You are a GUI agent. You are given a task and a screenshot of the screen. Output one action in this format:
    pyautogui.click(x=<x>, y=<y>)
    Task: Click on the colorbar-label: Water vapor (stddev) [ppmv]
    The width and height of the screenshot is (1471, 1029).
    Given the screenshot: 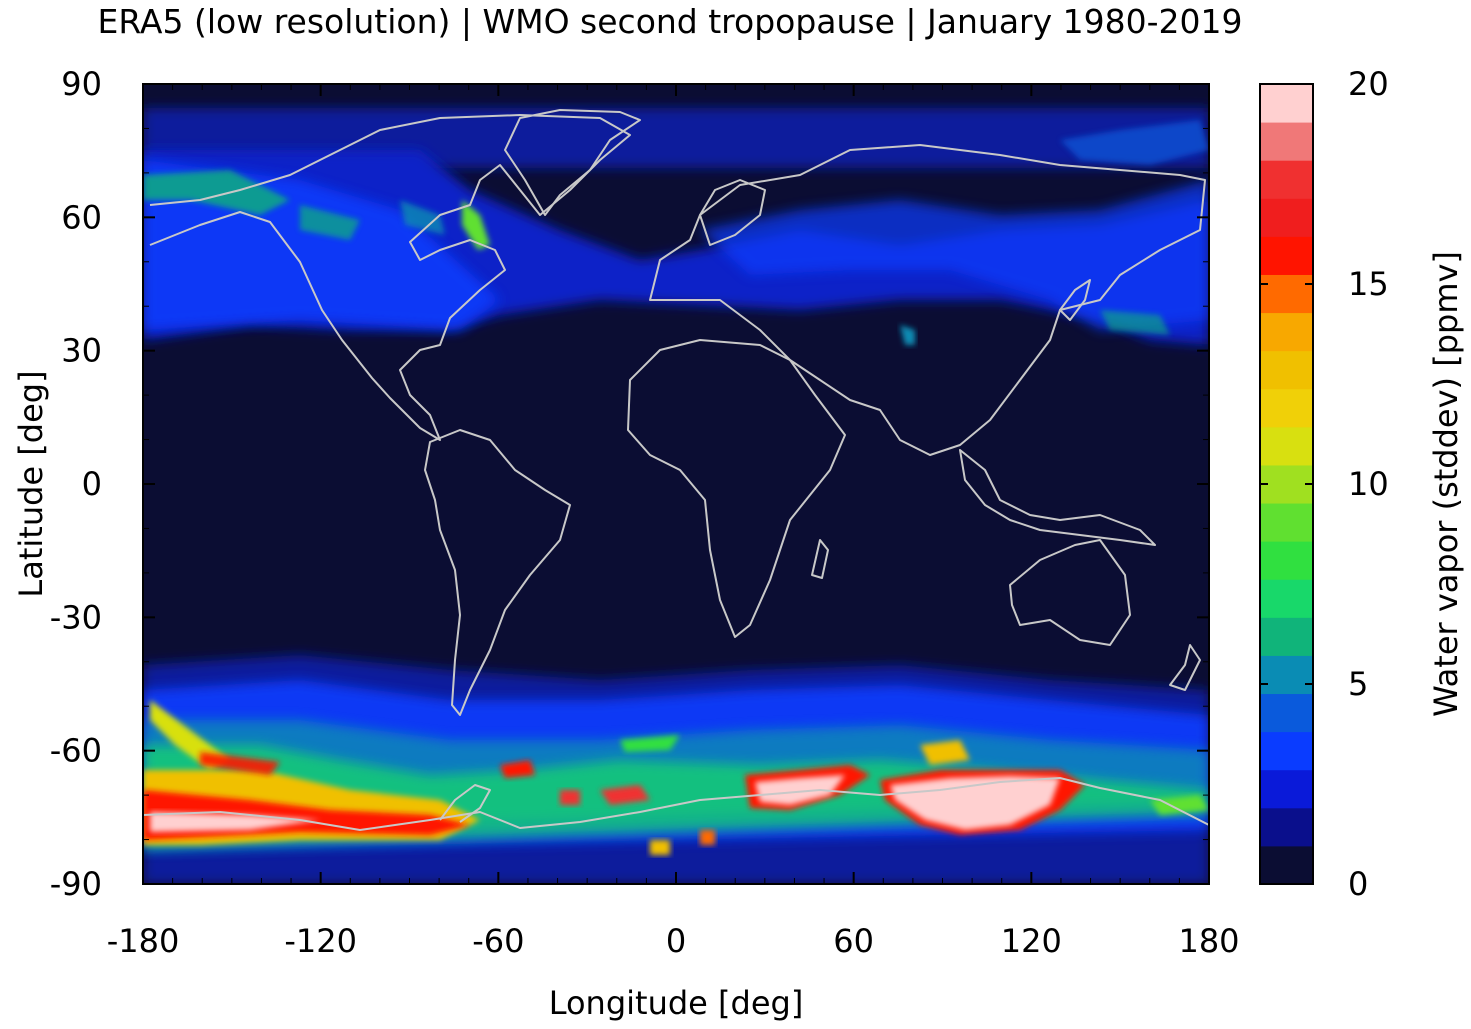 What is the action you would take?
    pyautogui.click(x=1446, y=484)
    